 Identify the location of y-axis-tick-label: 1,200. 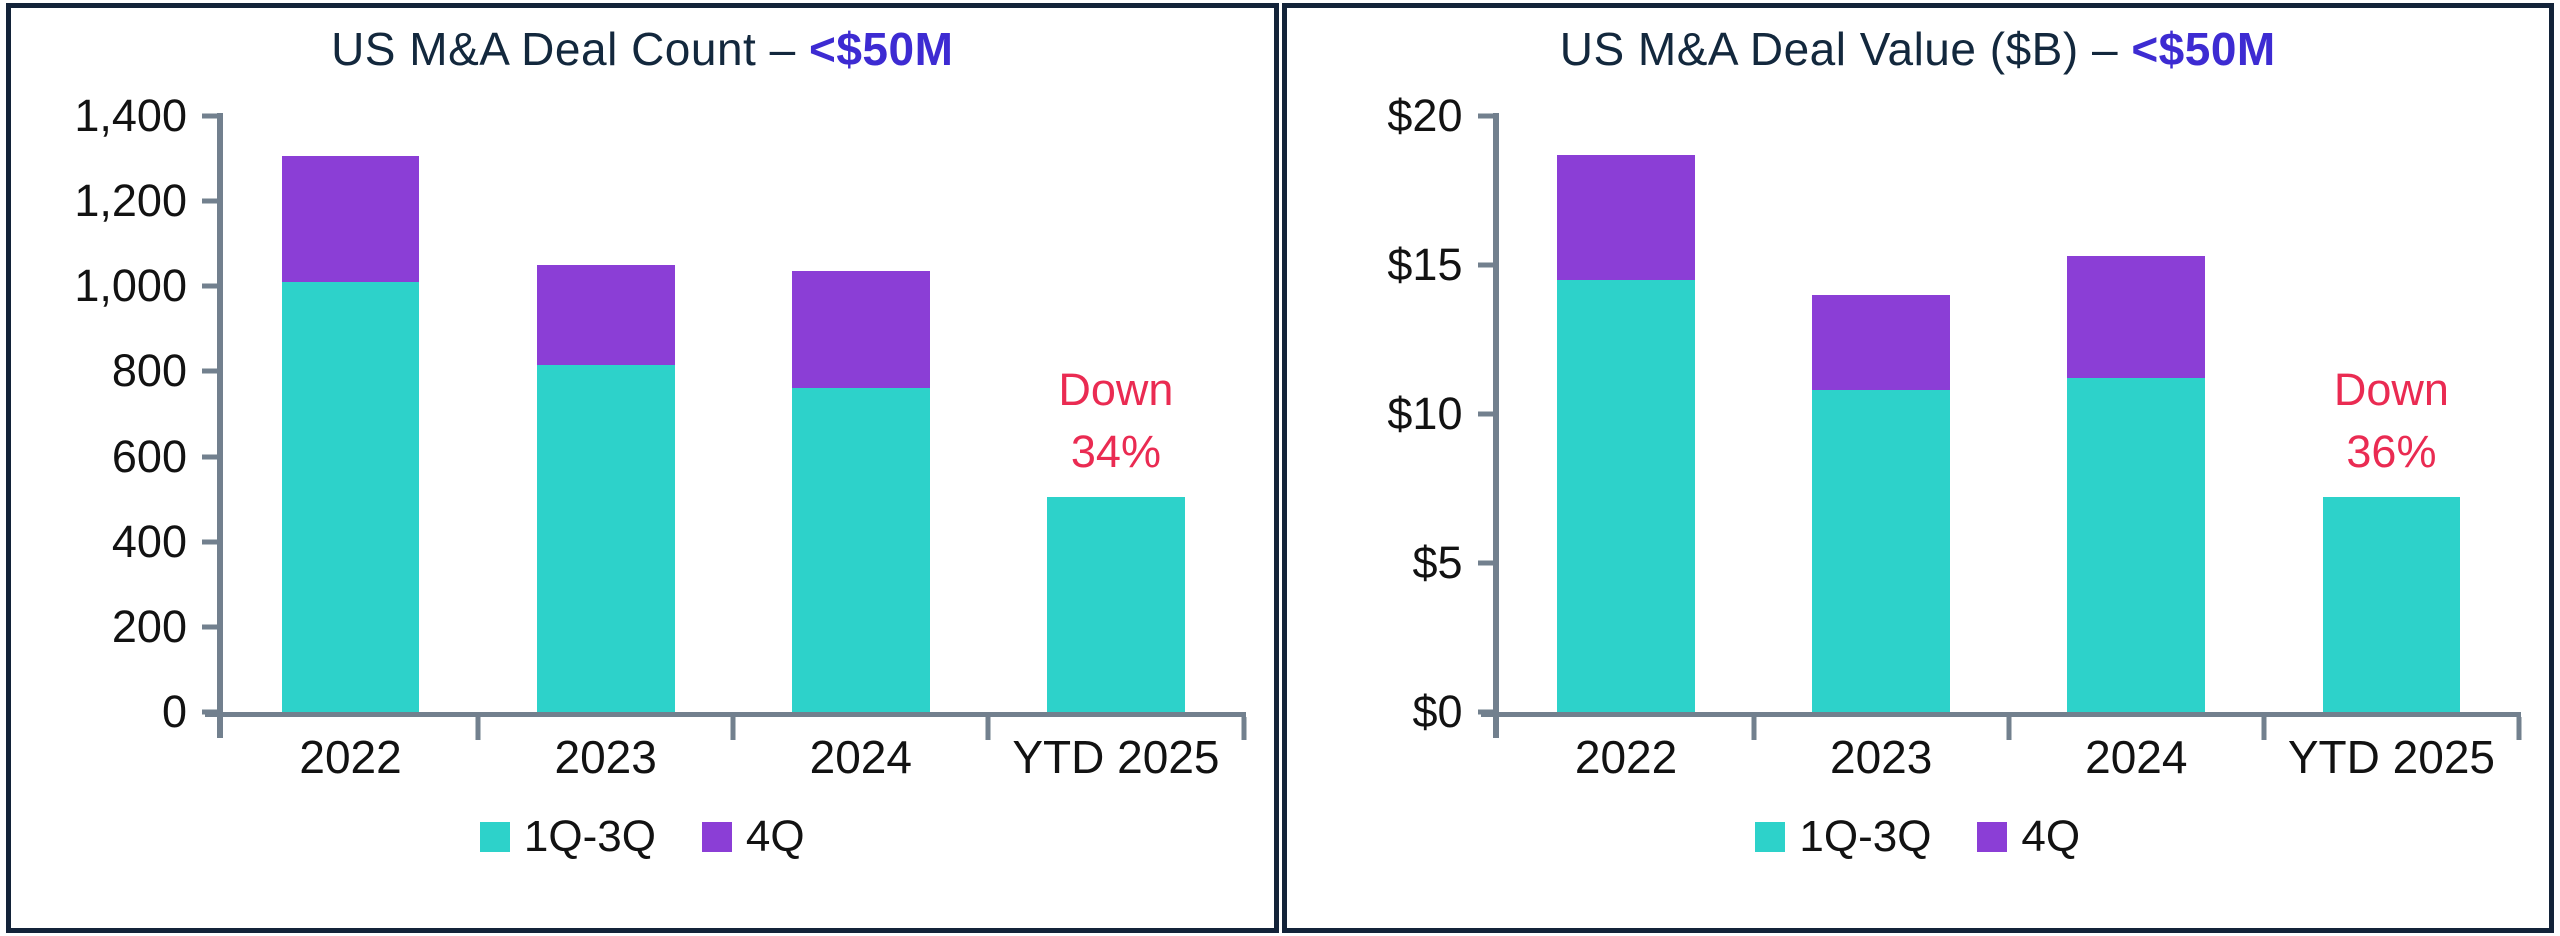
(130, 201).